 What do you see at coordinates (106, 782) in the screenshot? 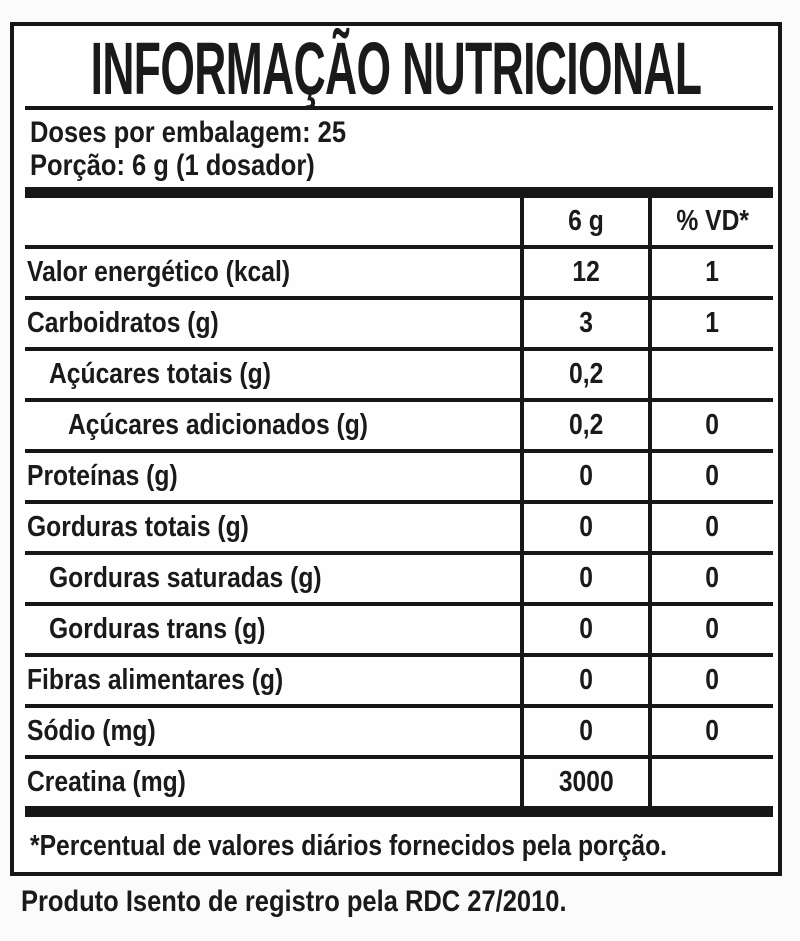
I see `nutrient-name: Creatina (mg)` at bounding box center [106, 782].